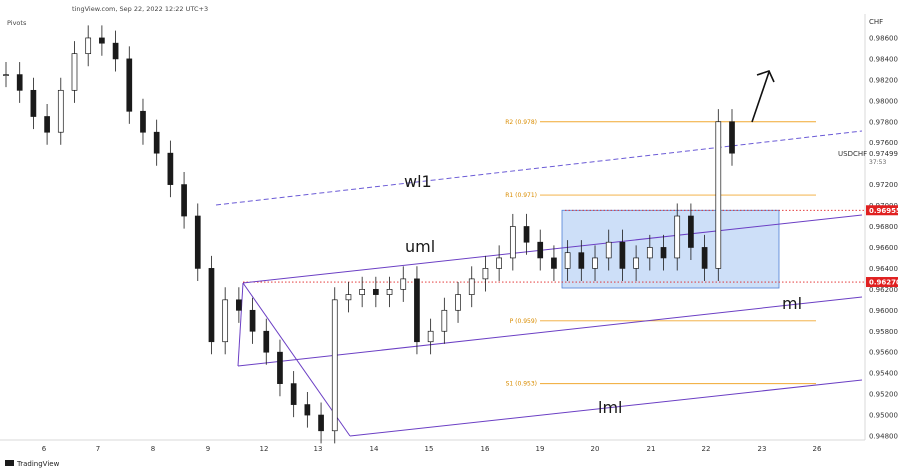 The image size is (900, 475). I want to click on price-tick-label: 0.98000, so click(883, 101).